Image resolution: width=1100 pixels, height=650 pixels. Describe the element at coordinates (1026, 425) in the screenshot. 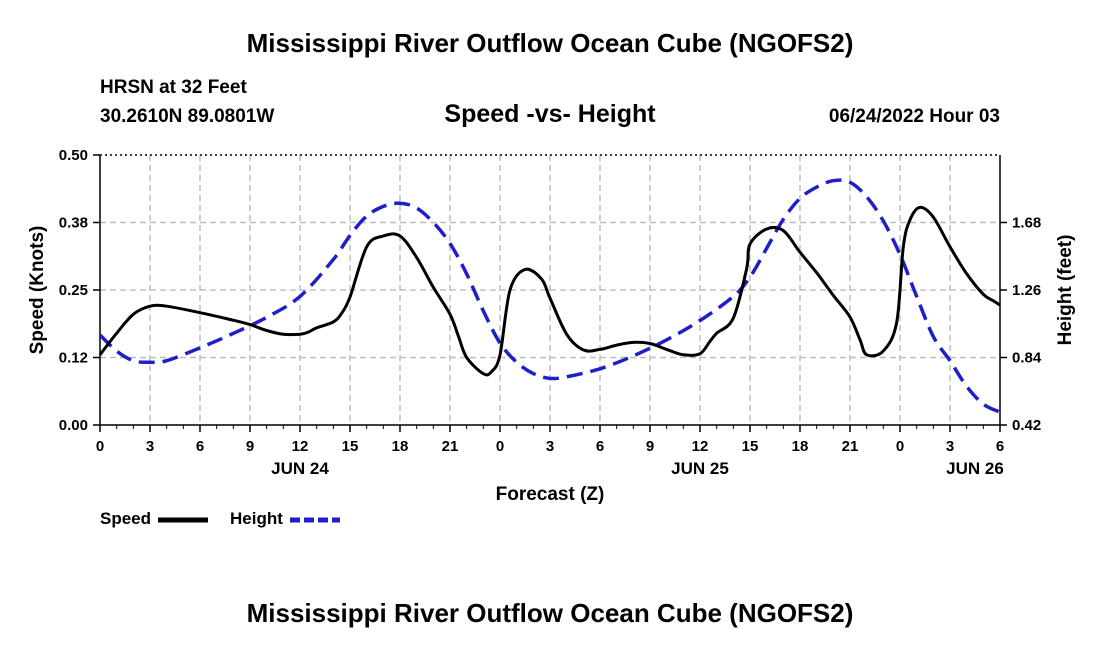

I see `y2-tick-label: 0.42` at that location.